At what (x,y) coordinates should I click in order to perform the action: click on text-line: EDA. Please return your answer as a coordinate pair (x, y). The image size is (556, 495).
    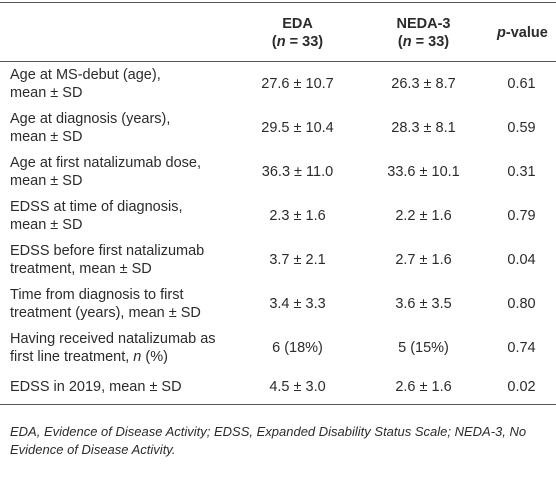
    Looking at the image, I should click on (297, 24).